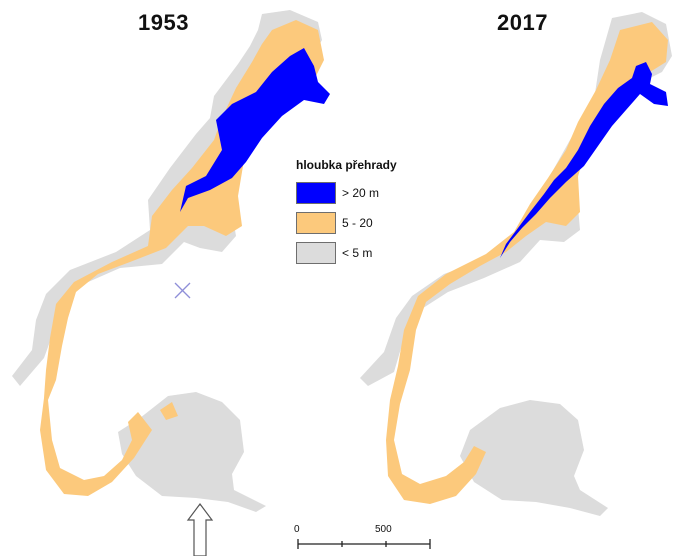 The image size is (675, 556). What do you see at coordinates (255, 130) in the screenshot?
I see `deep-area-1953` at bounding box center [255, 130].